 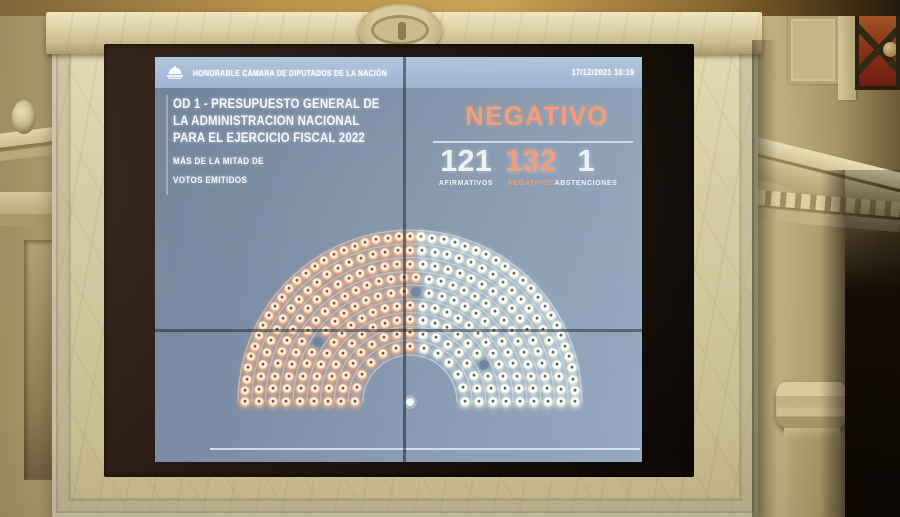 I want to click on left-scroll-ornament, so click(x=24, y=117).